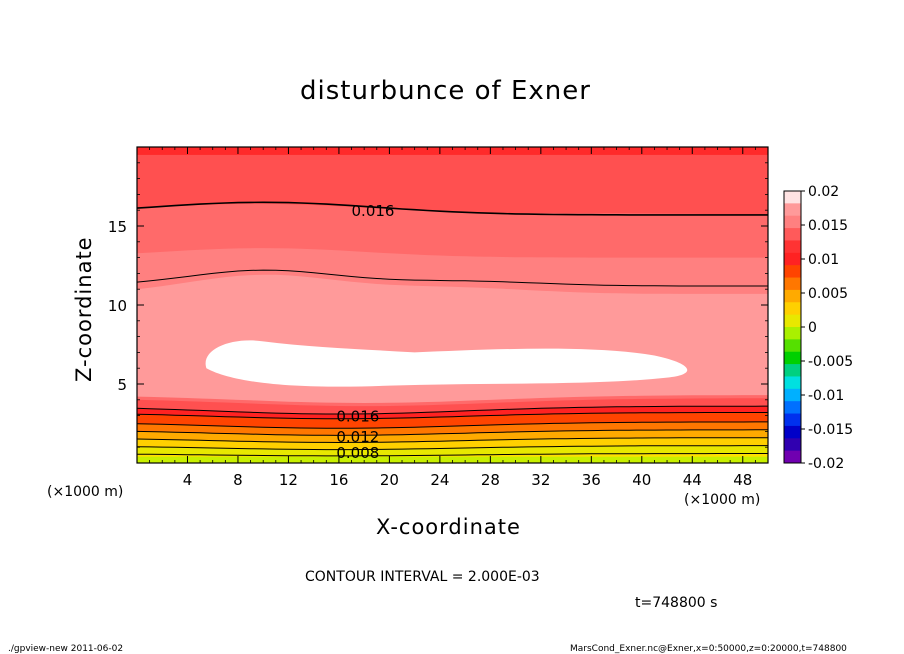 This screenshot has width=904, height=654. What do you see at coordinates (357, 453) in the screenshot?
I see `contour-label-3: 0.008` at bounding box center [357, 453].